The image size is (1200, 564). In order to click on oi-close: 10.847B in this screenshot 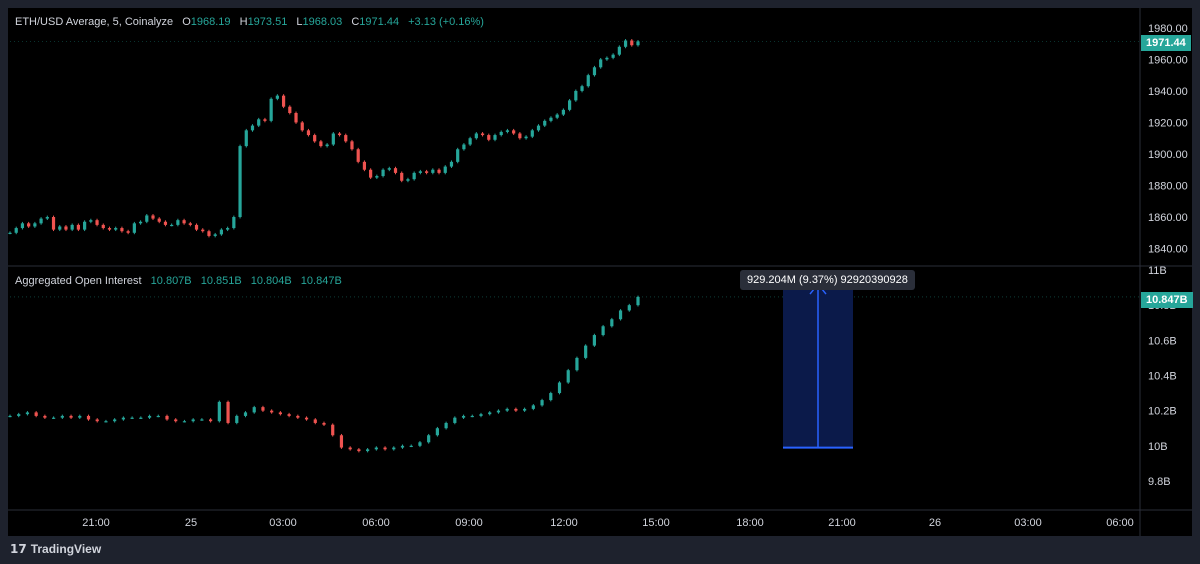, I will do `click(321, 281)`.